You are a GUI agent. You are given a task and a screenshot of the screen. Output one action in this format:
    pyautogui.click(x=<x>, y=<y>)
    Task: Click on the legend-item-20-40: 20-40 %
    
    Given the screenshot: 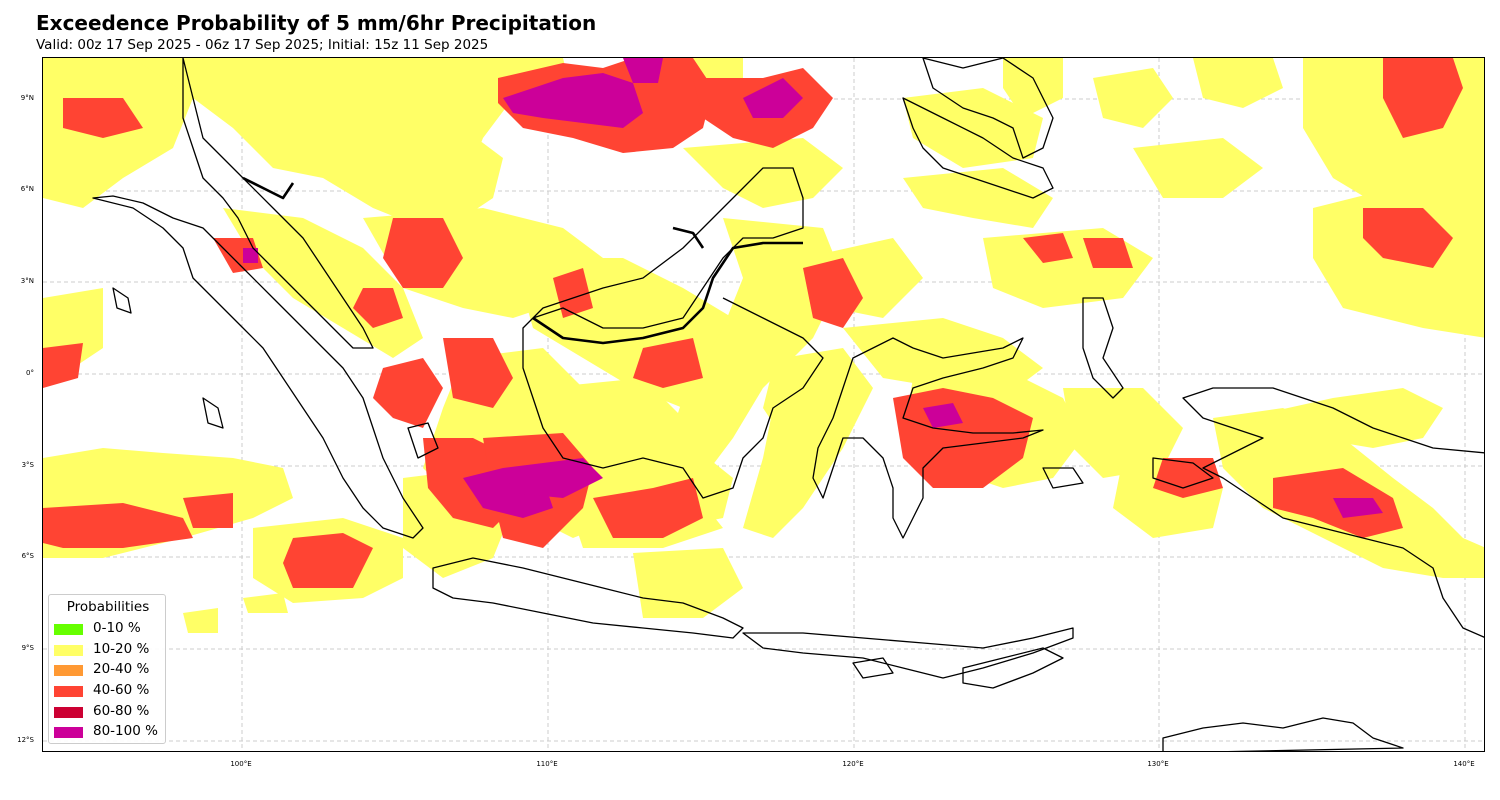 What is the action you would take?
    pyautogui.click(x=109, y=670)
    